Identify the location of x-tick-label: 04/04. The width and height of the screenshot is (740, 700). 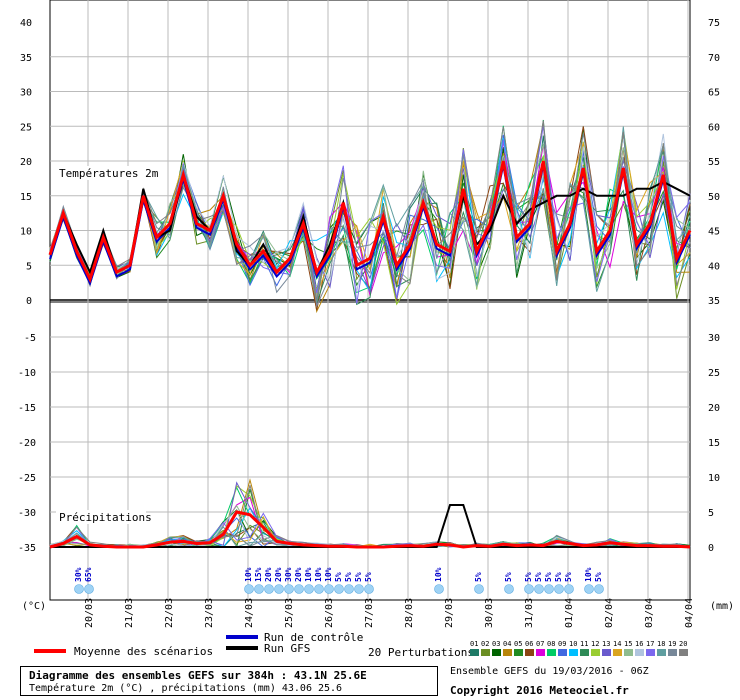
(689, 613).